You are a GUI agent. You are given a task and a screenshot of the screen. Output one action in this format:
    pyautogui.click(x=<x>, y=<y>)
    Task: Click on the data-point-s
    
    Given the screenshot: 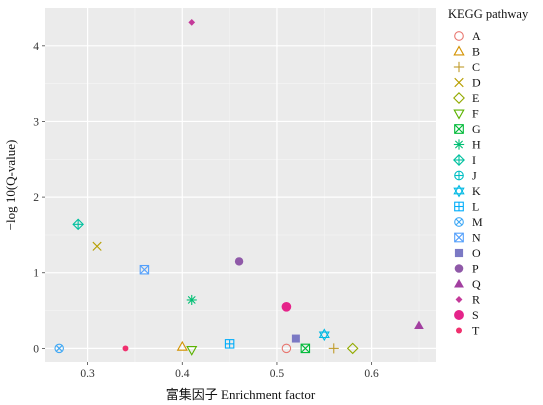 What is the action you would take?
    pyautogui.click(x=286, y=306)
    